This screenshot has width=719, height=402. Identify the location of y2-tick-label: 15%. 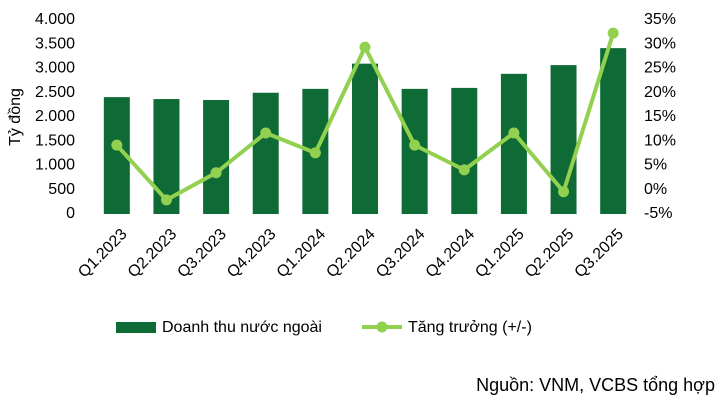
(660, 116).